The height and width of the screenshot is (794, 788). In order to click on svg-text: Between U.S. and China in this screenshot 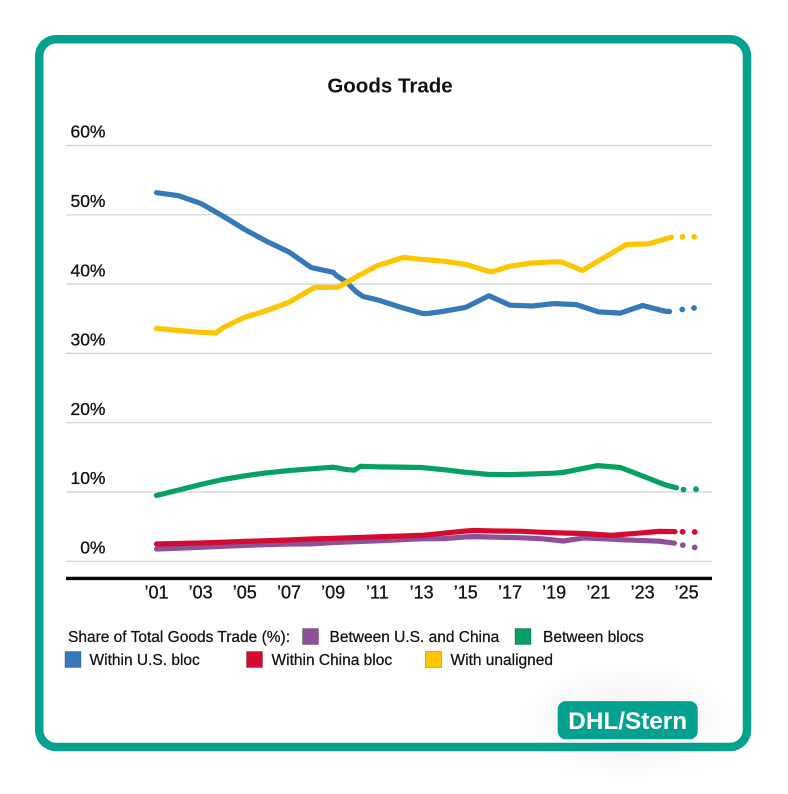, I will do `click(415, 637)`.